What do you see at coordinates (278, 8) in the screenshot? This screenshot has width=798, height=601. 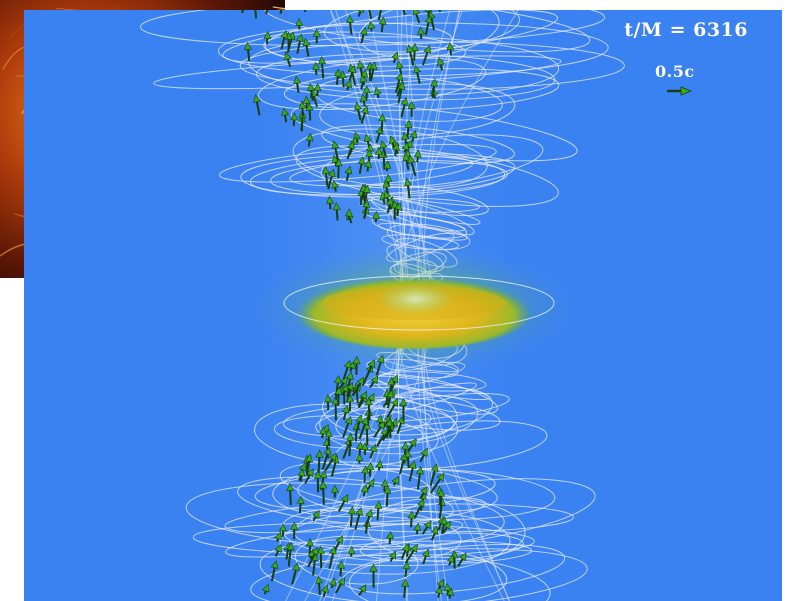 I see `nebula-fiber` at bounding box center [278, 8].